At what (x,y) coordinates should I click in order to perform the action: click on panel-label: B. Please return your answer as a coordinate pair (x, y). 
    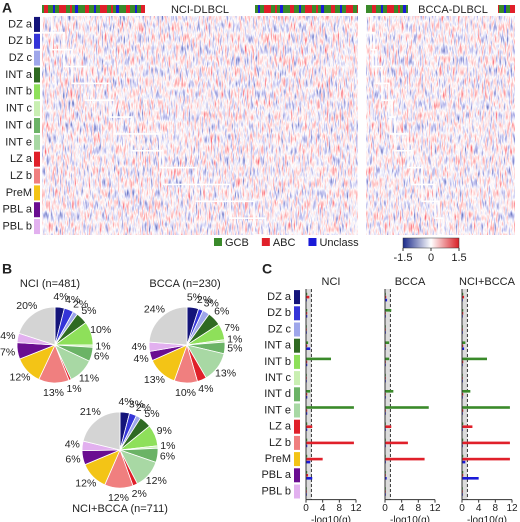
    Looking at the image, I should click on (7, 269).